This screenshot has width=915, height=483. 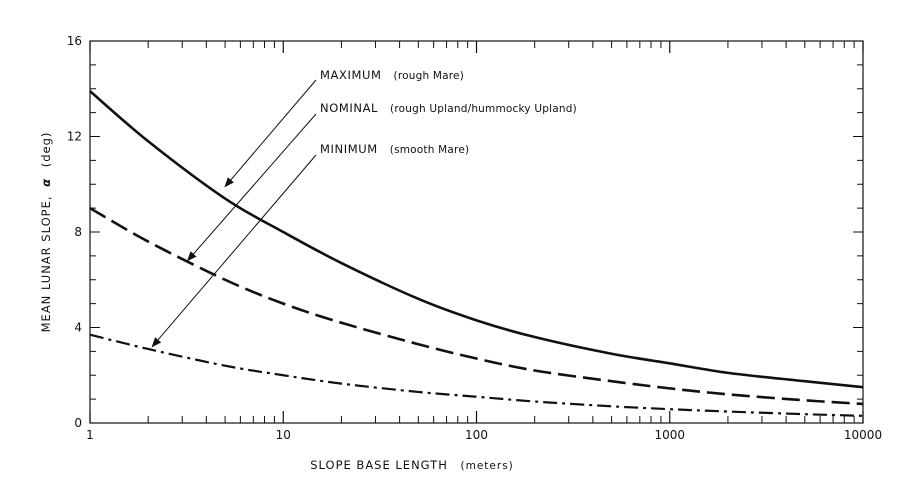 I want to click on y-tick-label: 12, so click(x=74, y=137).